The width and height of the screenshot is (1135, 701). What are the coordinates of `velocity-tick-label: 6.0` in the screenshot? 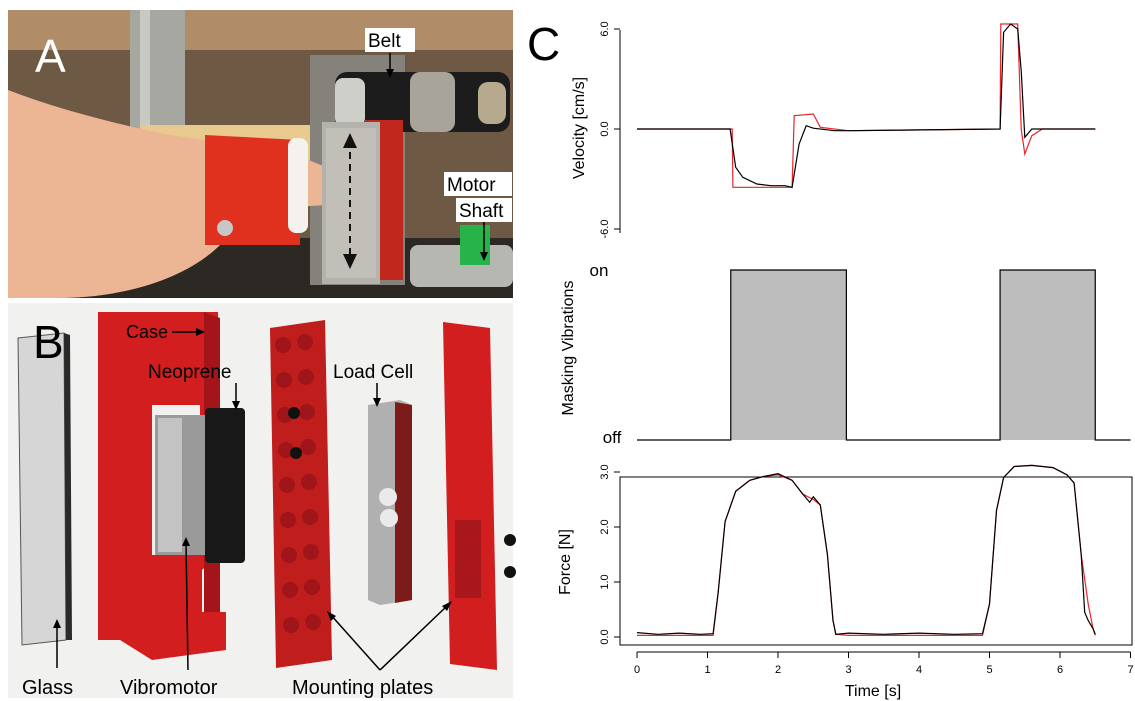 It's located at (605, 28).